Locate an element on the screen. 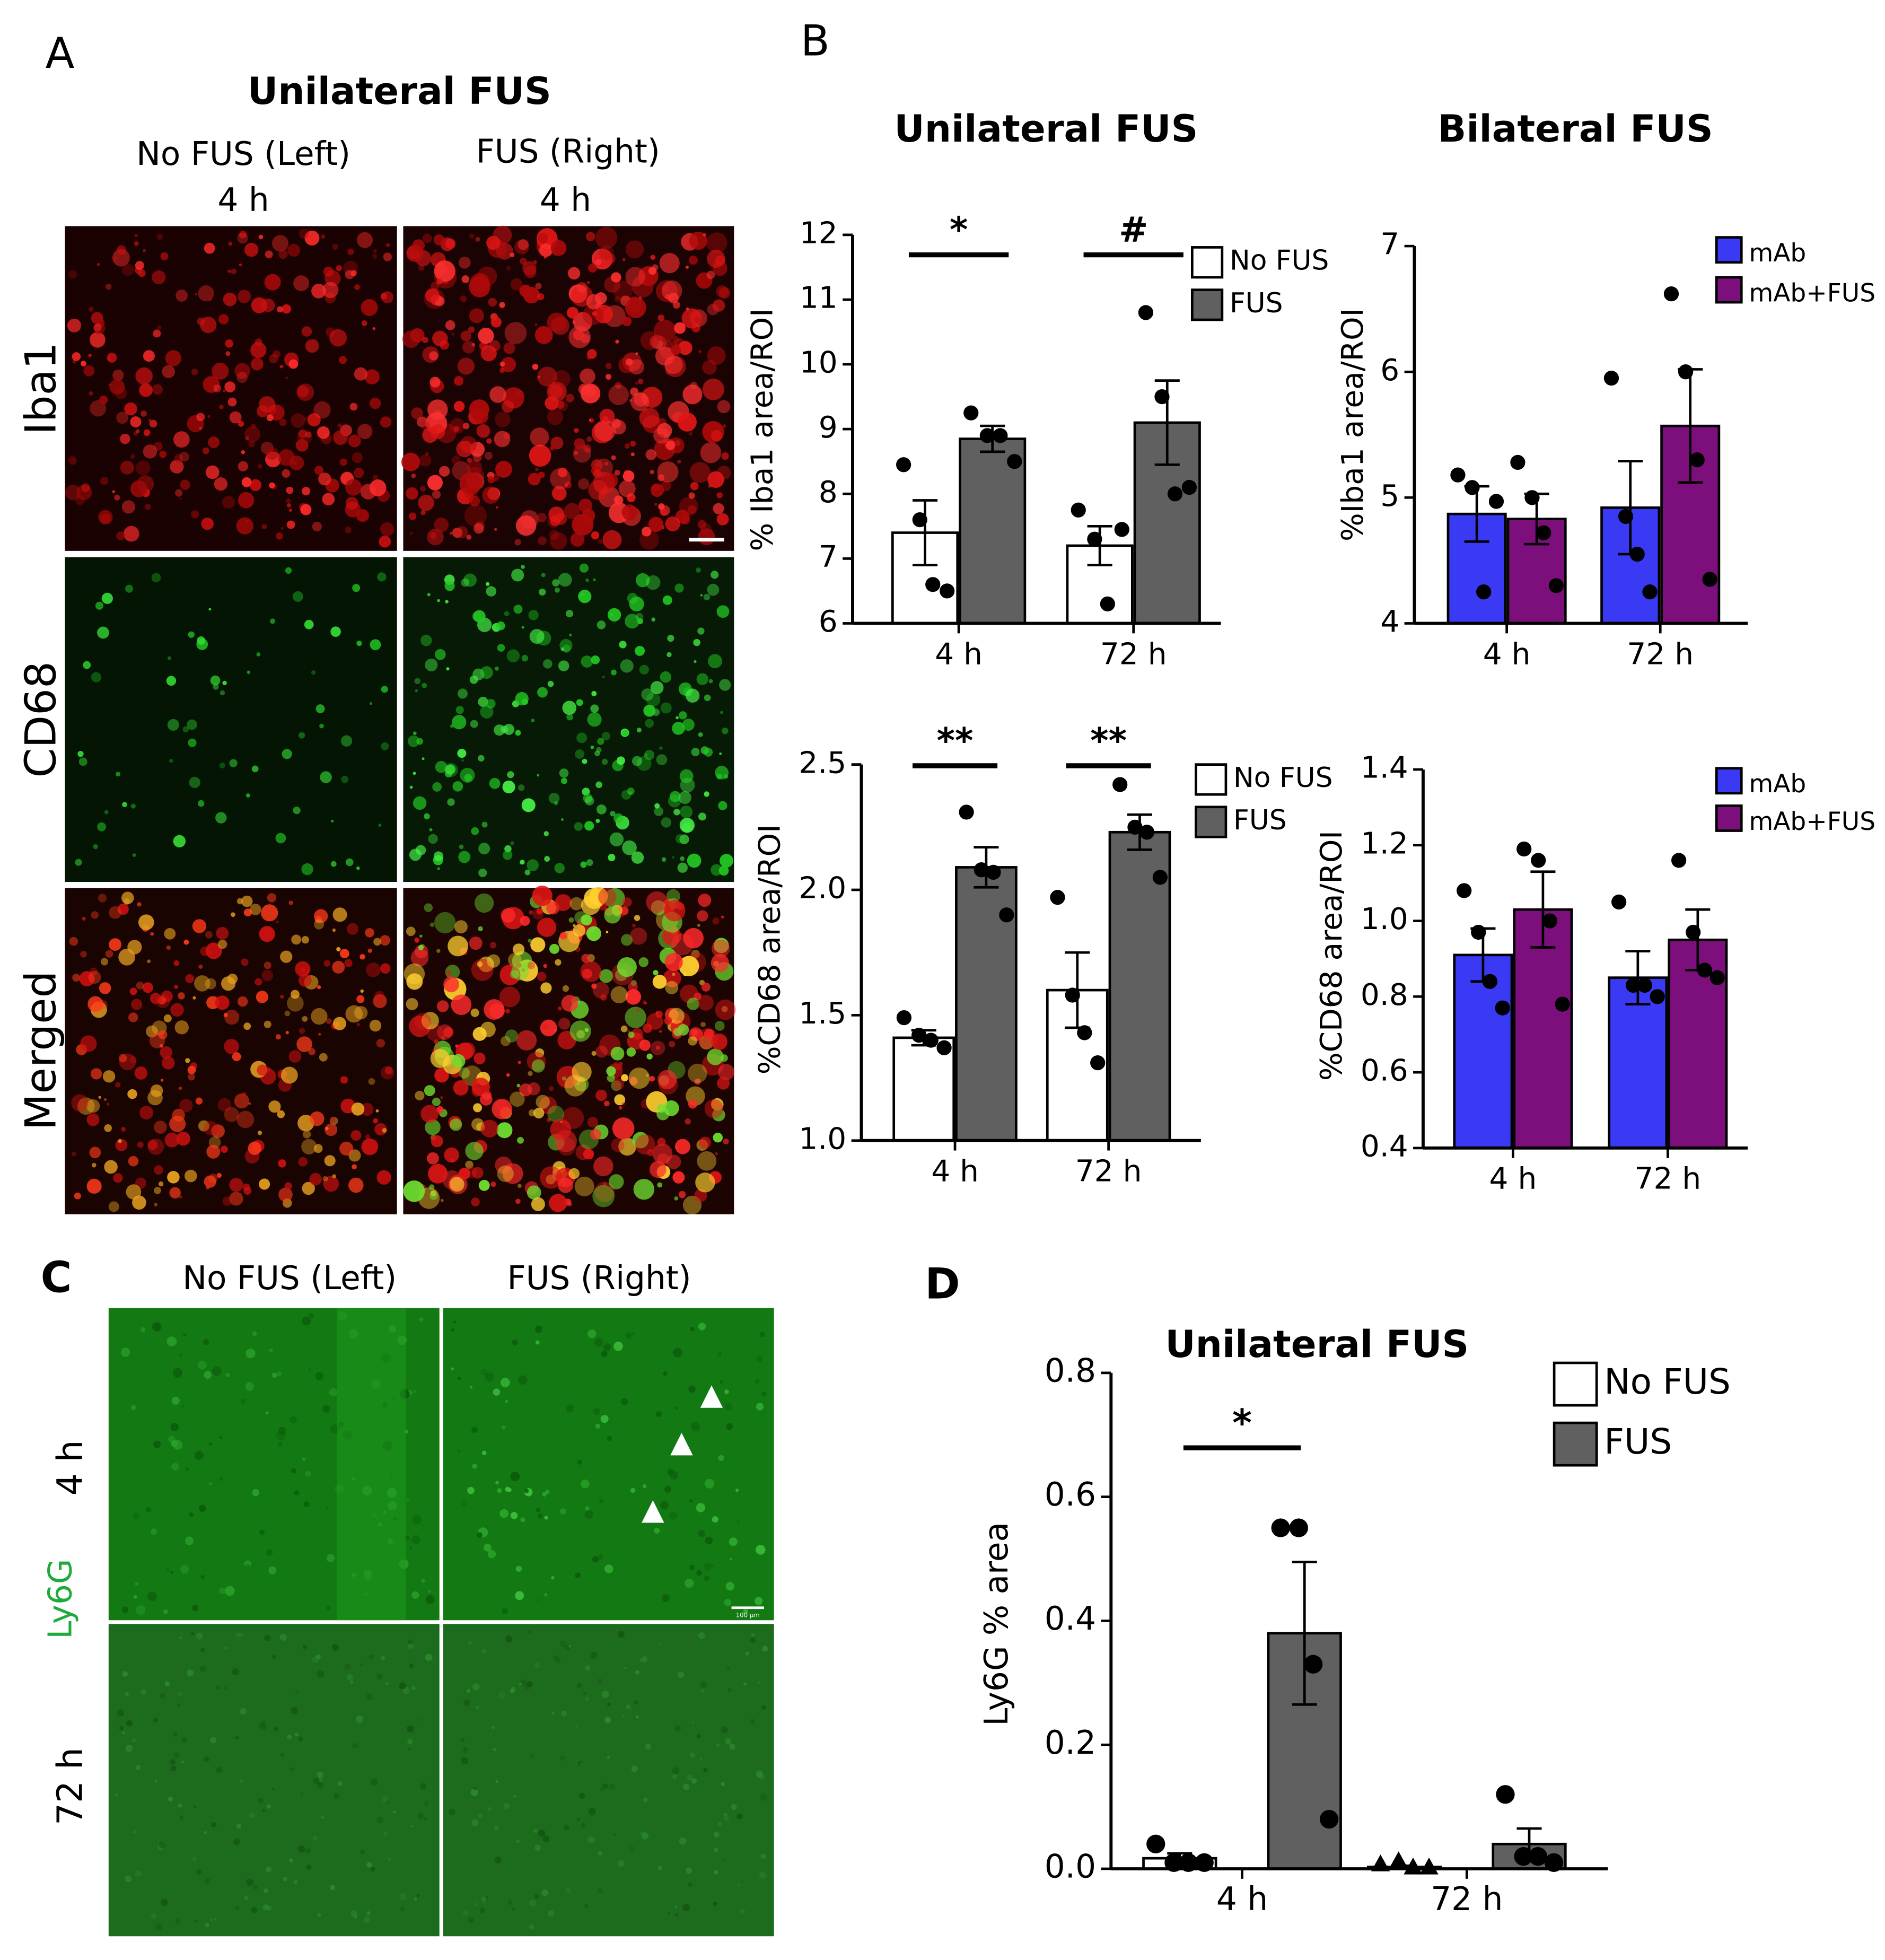 The width and height of the screenshot is (1885, 1960). legend-label: mAb+FUS is located at coordinates (1812, 821).